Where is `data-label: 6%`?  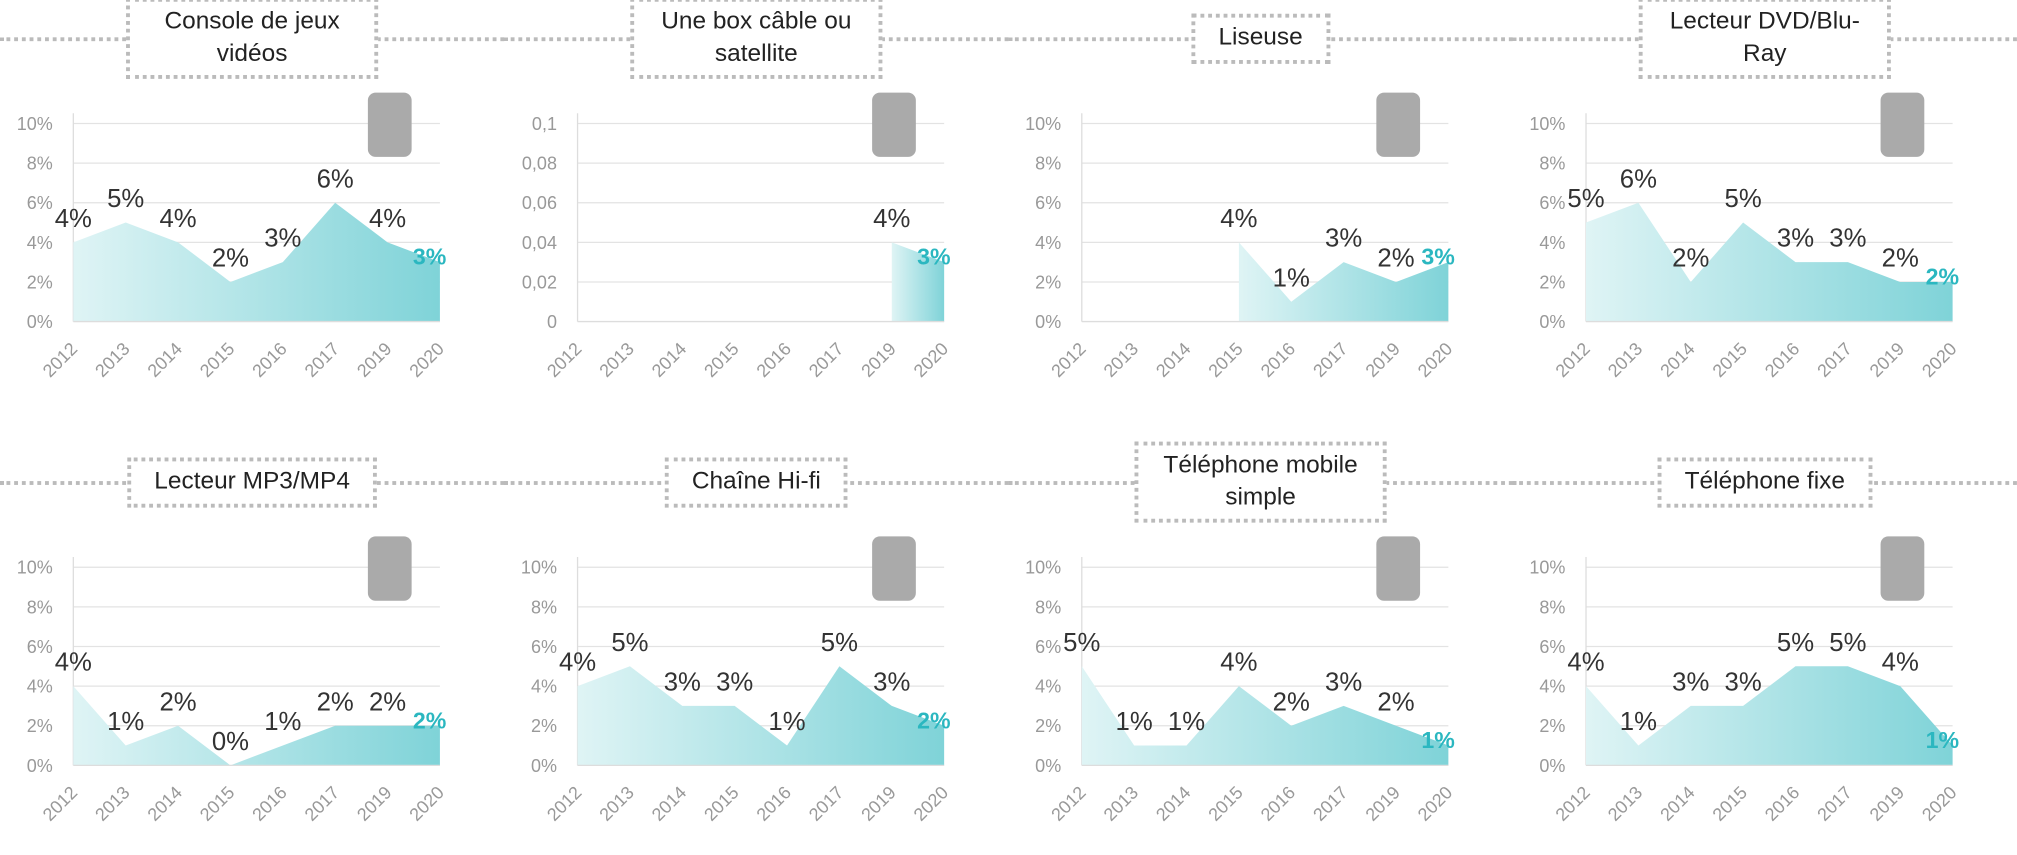
data-label: 6% is located at coordinates (335, 179).